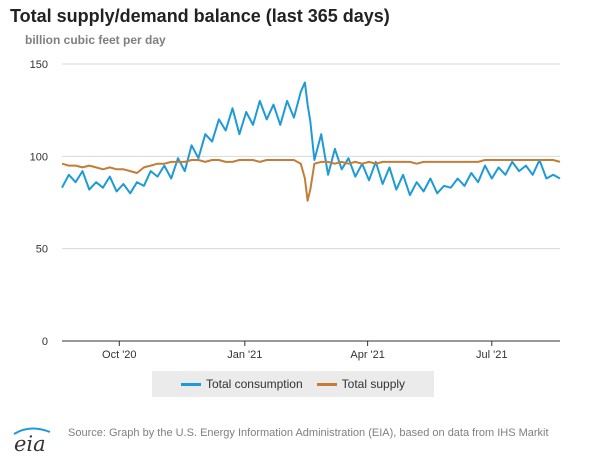 The image size is (597, 471). I want to click on chart-legend: Total consumption Total supply, so click(293, 384).